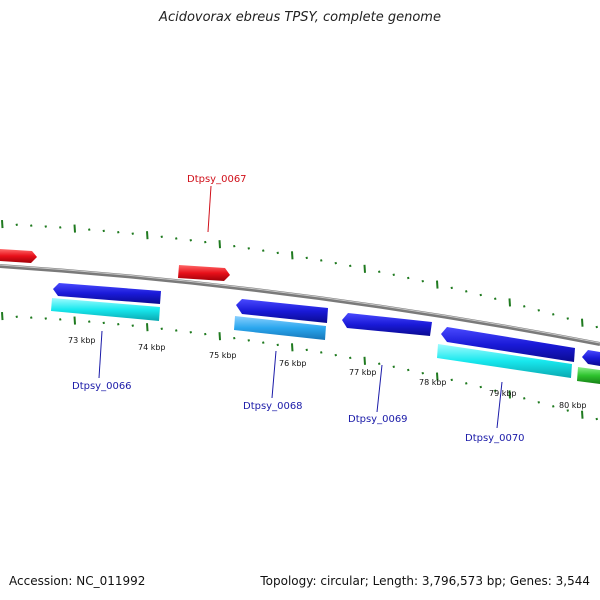 The height and width of the screenshot is (600, 600). I want to click on accession-text: Accession: NC_011992, so click(77, 581).